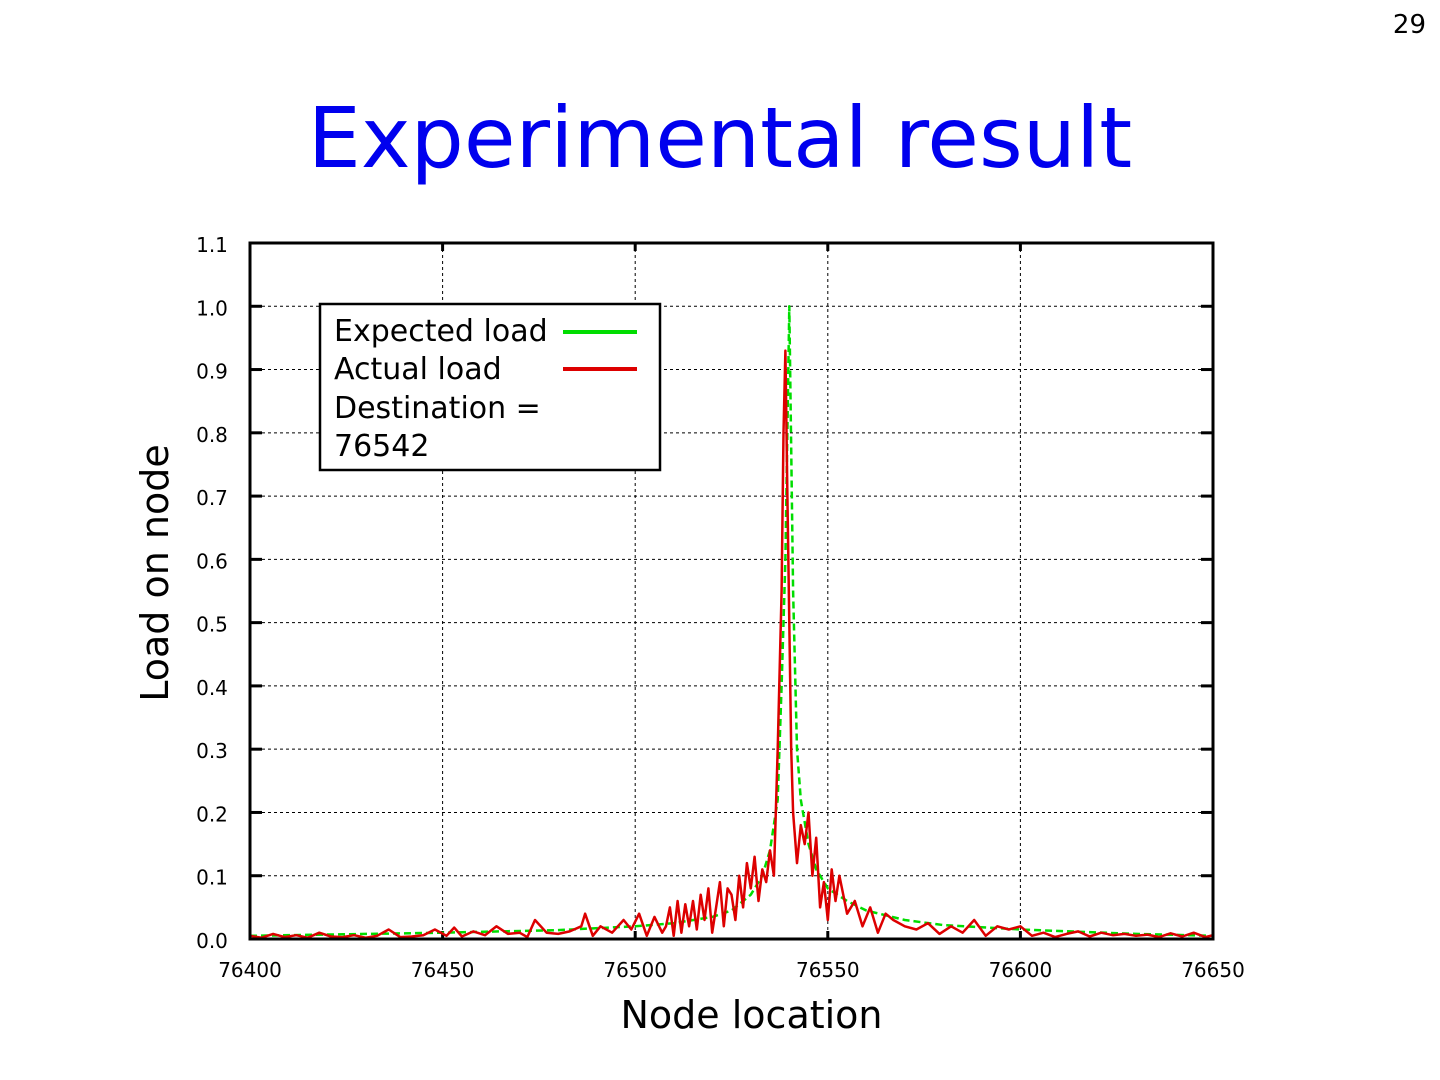 Image resolution: width=1440 pixels, height=1080 pixels. What do you see at coordinates (212, 435) in the screenshot?
I see `y-tick-label: 0.8` at bounding box center [212, 435].